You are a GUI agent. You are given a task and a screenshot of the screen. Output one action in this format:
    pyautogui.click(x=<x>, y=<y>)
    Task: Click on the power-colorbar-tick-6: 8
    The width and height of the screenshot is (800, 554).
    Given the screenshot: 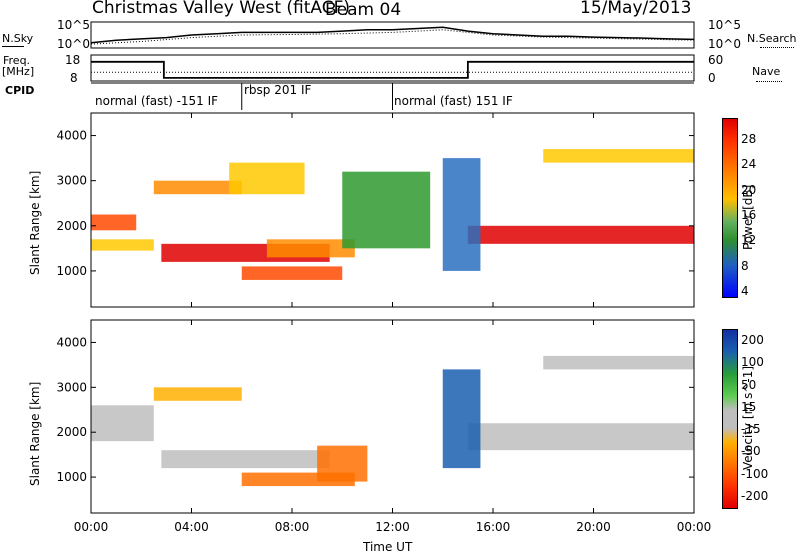 What is the action you would take?
    pyautogui.click(x=745, y=265)
    